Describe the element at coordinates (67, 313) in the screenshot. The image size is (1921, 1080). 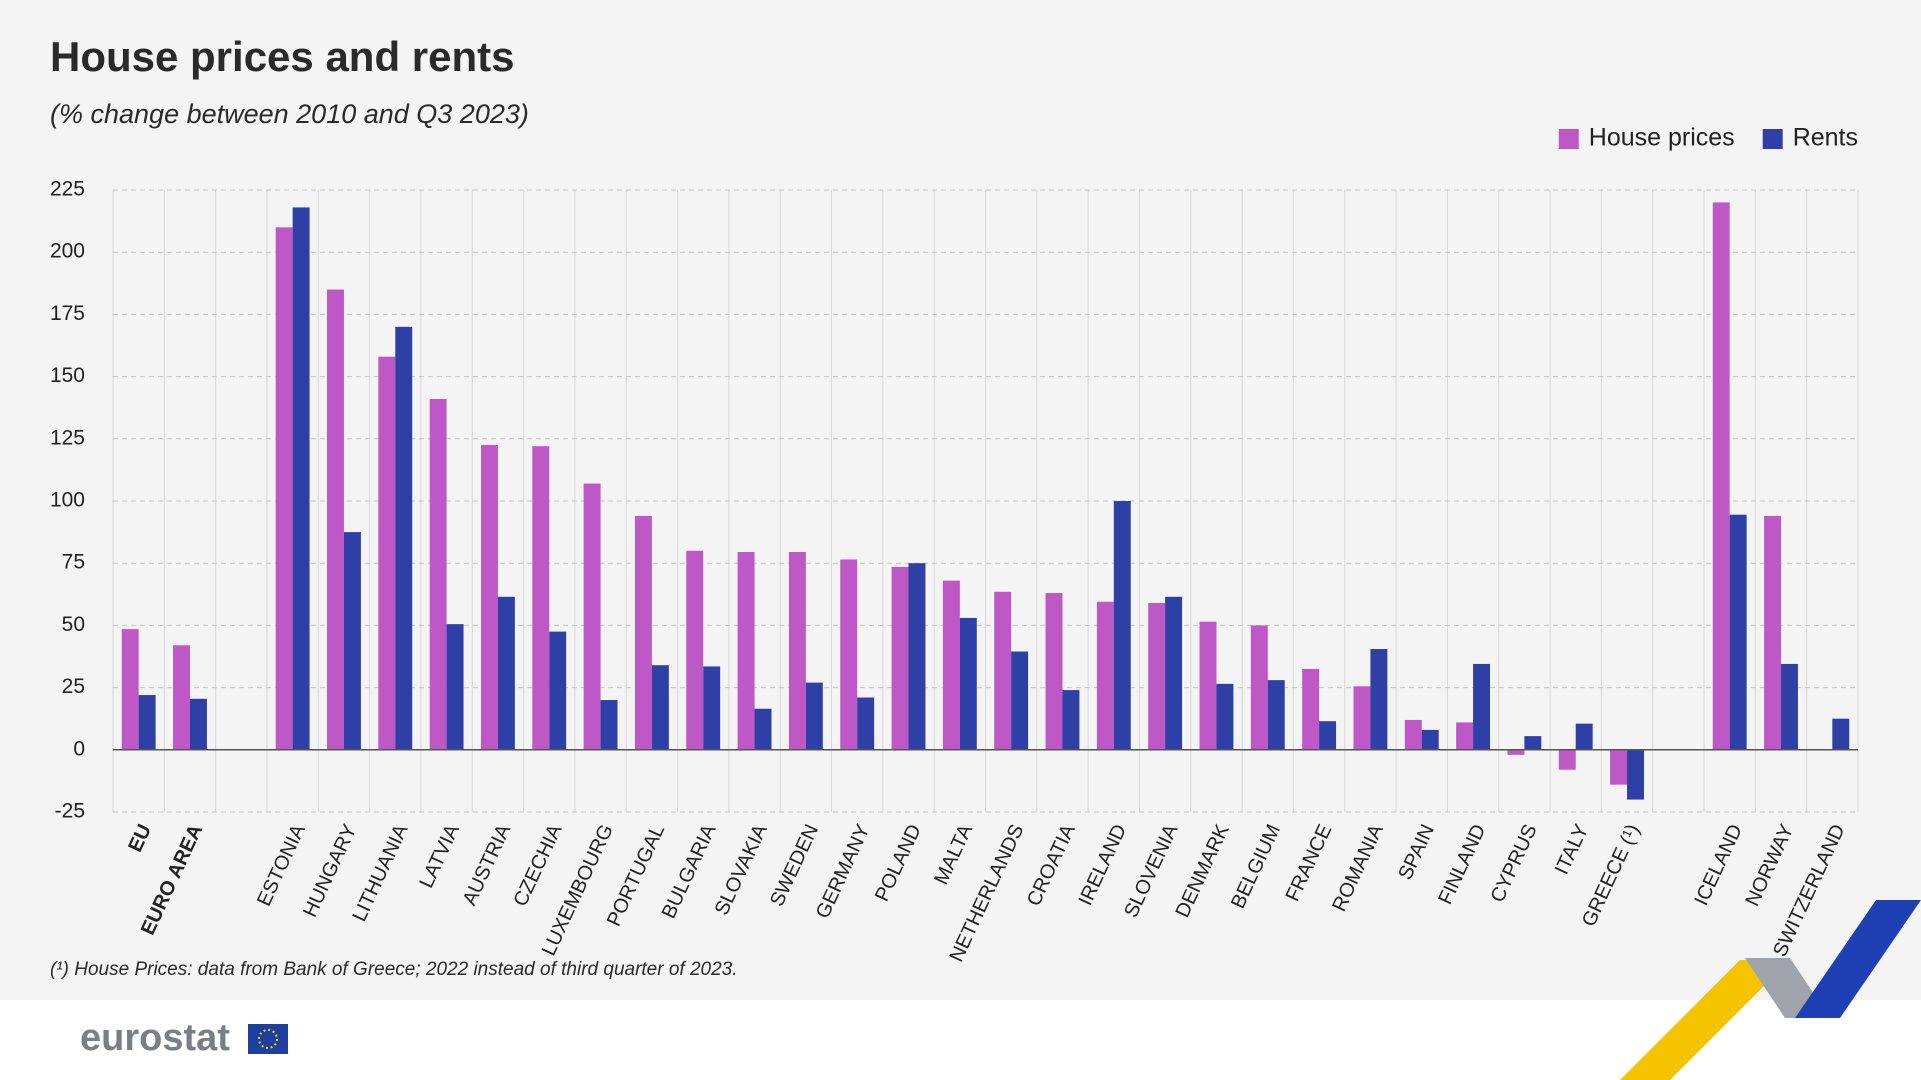
I see `y-tick-label: 175` at that location.